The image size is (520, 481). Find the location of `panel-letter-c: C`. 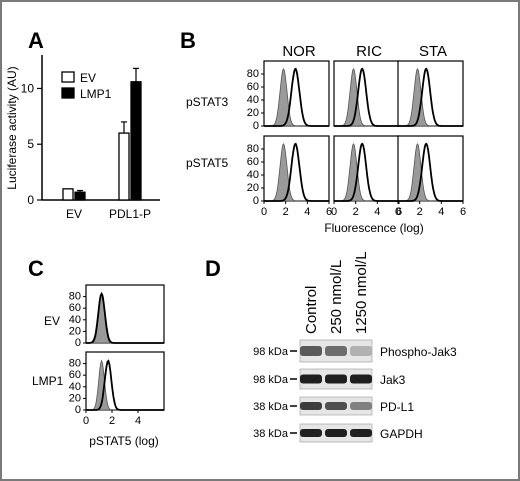

panel-letter-c: C is located at coordinates (36, 268).